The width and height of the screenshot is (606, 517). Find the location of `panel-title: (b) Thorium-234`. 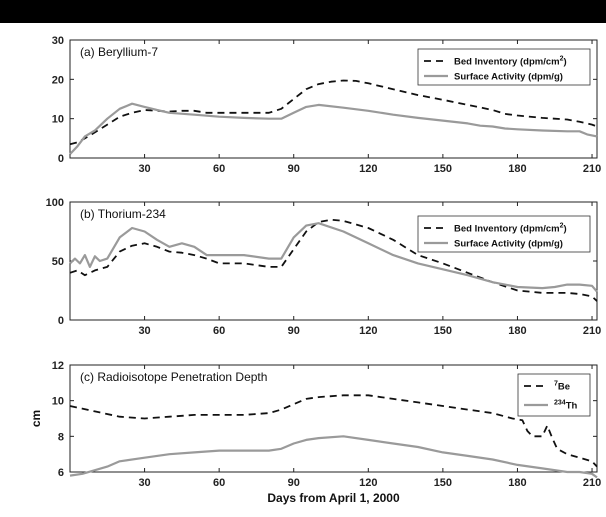

panel-title: (b) Thorium-234 is located at coordinates (123, 214).